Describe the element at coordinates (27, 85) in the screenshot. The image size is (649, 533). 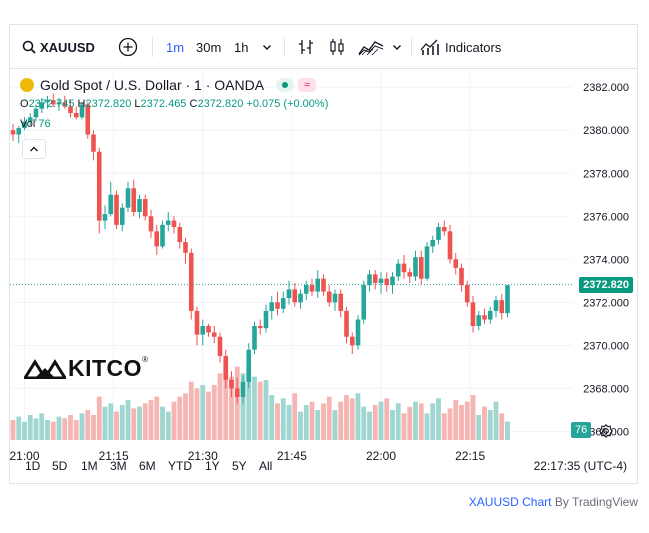
I see `gold-coin-icon` at that location.